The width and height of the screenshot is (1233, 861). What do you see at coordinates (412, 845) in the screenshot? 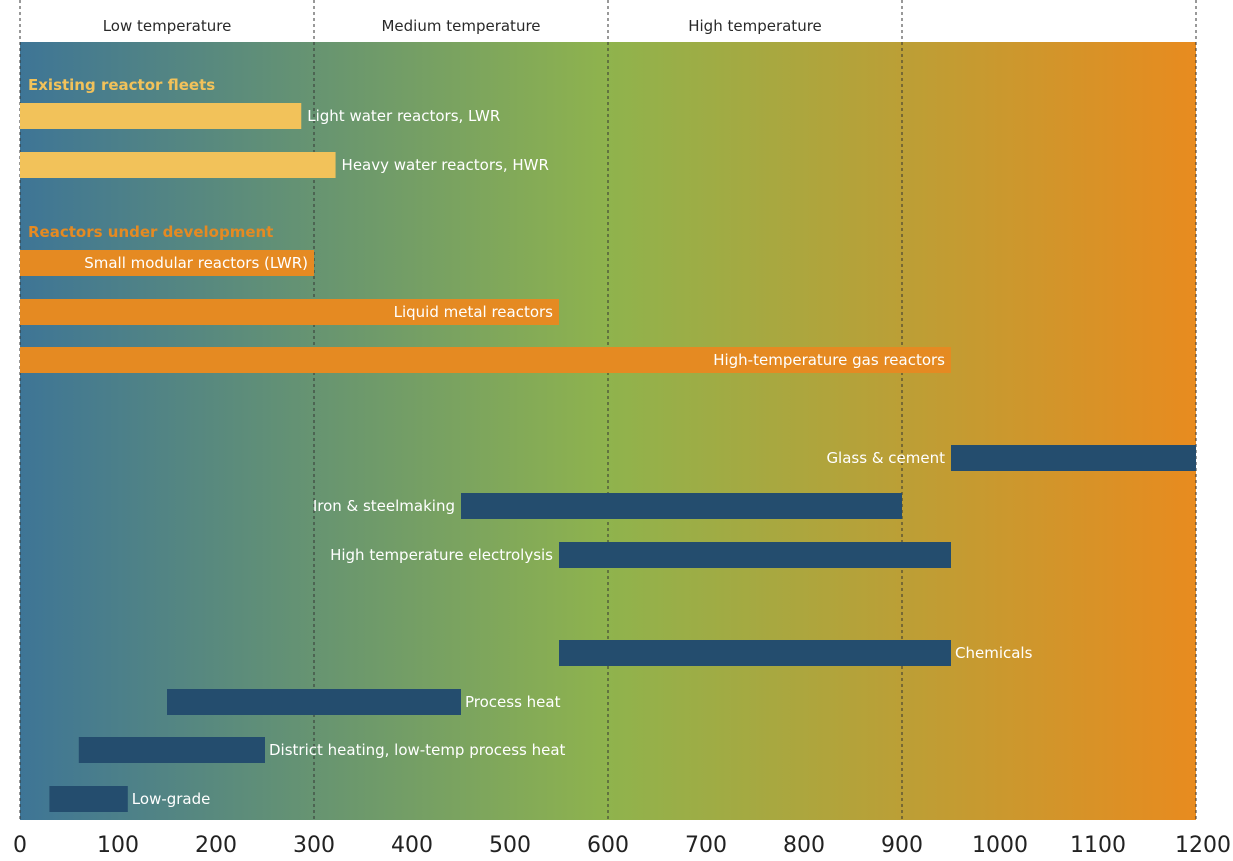
I see `x-tick-label: 400` at bounding box center [412, 845].